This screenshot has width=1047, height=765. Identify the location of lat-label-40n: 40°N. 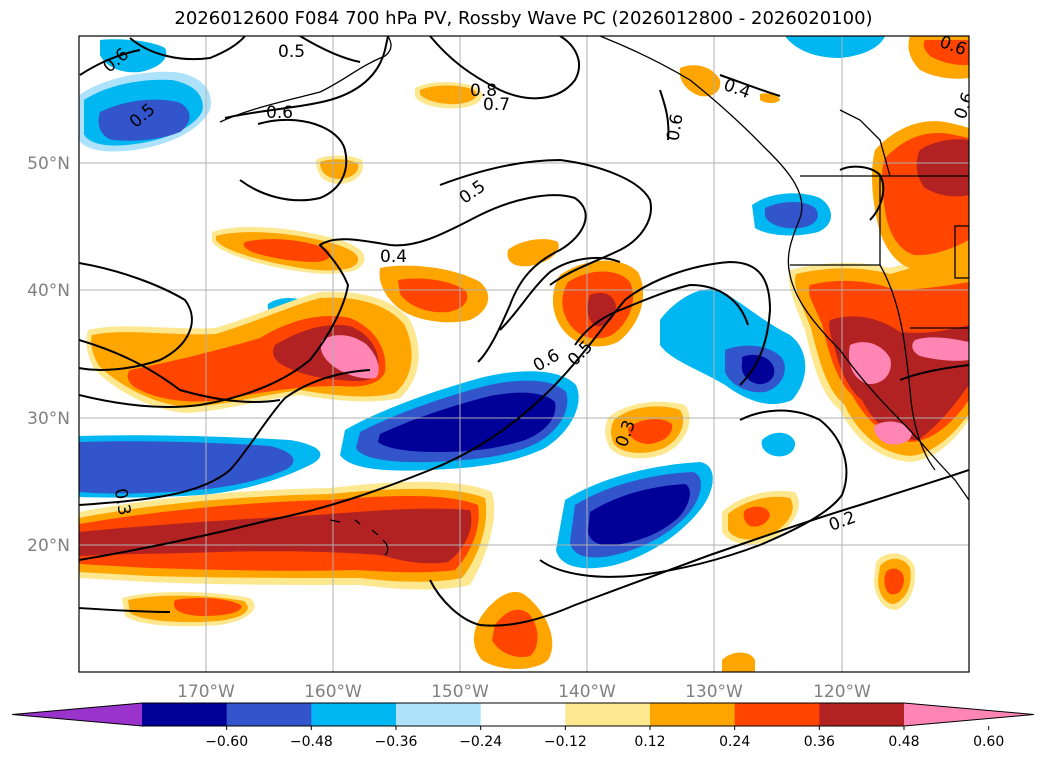
(48, 291).